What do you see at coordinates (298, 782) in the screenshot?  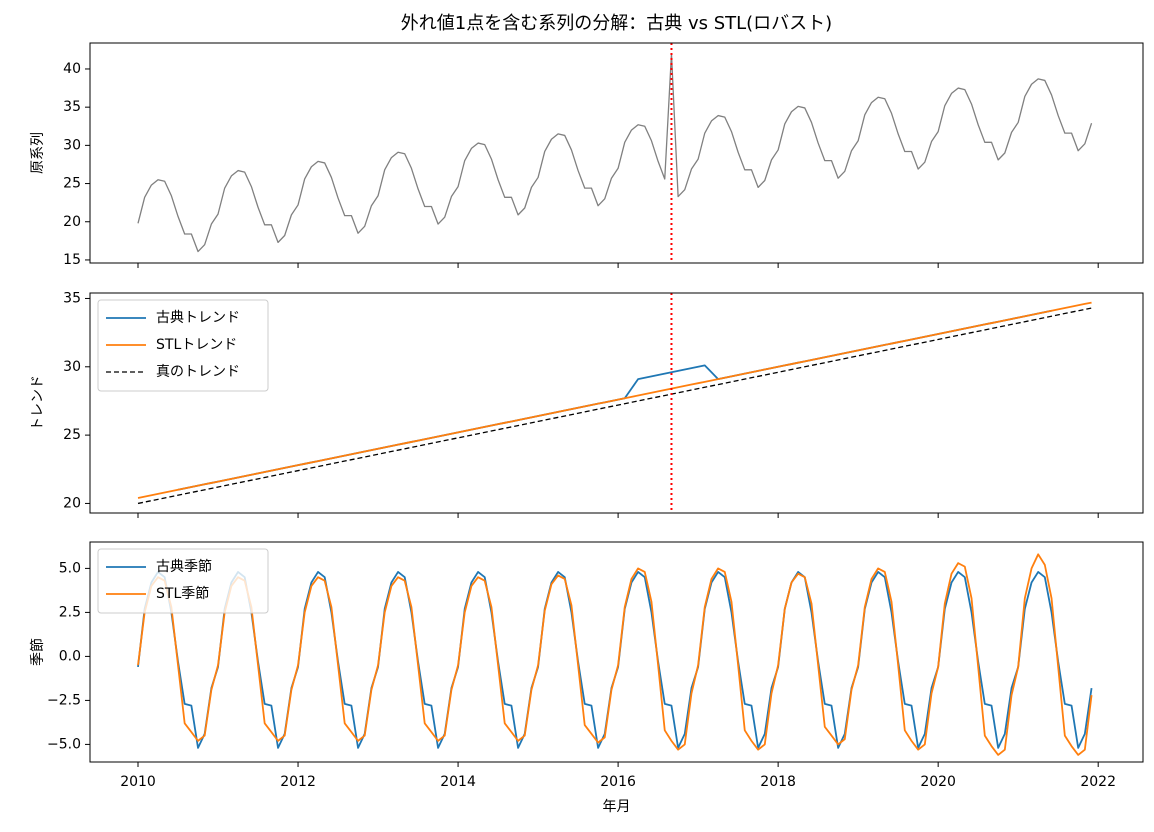 I see `x-tick-label: 2012` at bounding box center [298, 782].